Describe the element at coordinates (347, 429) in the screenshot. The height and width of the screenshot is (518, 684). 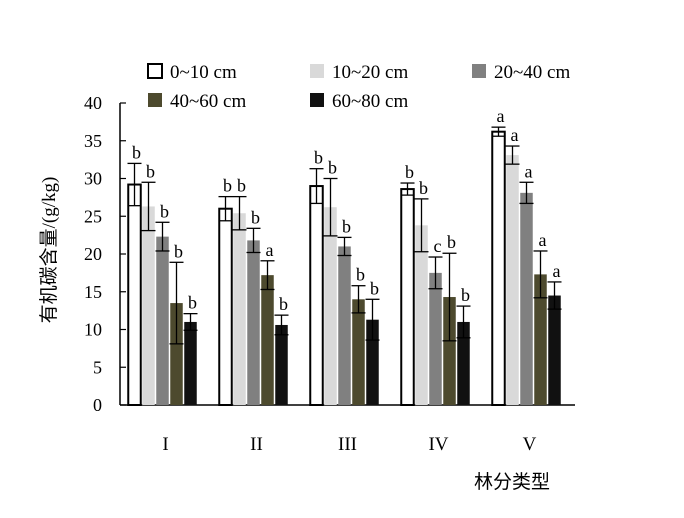
I see `x-axis: I II III IV V` at that location.